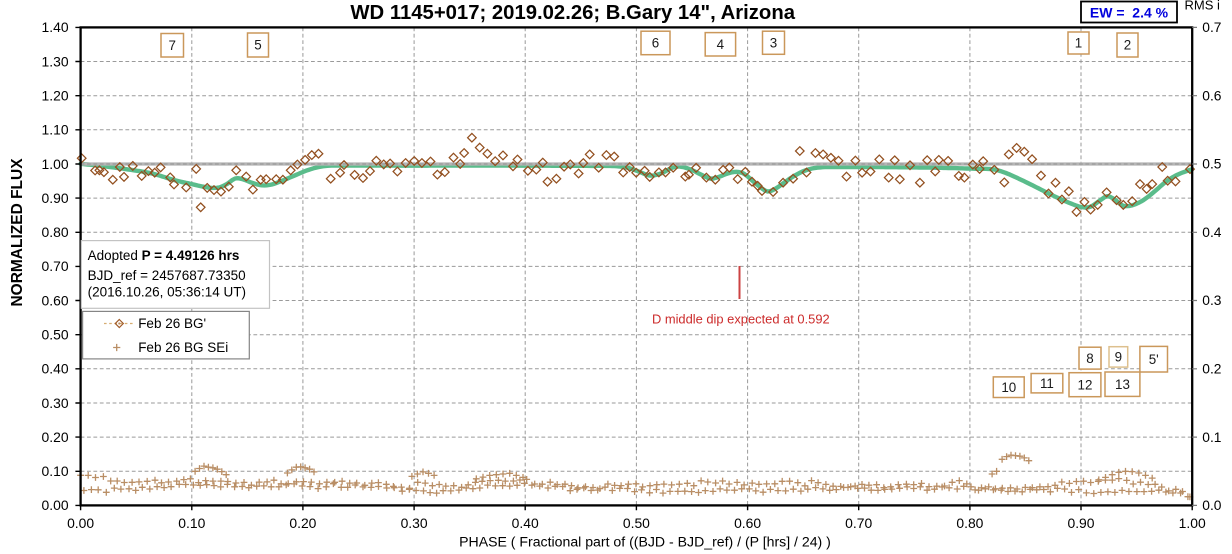  Describe the element at coordinates (1122, 384) in the screenshot. I see `svg-text: 13` at that location.